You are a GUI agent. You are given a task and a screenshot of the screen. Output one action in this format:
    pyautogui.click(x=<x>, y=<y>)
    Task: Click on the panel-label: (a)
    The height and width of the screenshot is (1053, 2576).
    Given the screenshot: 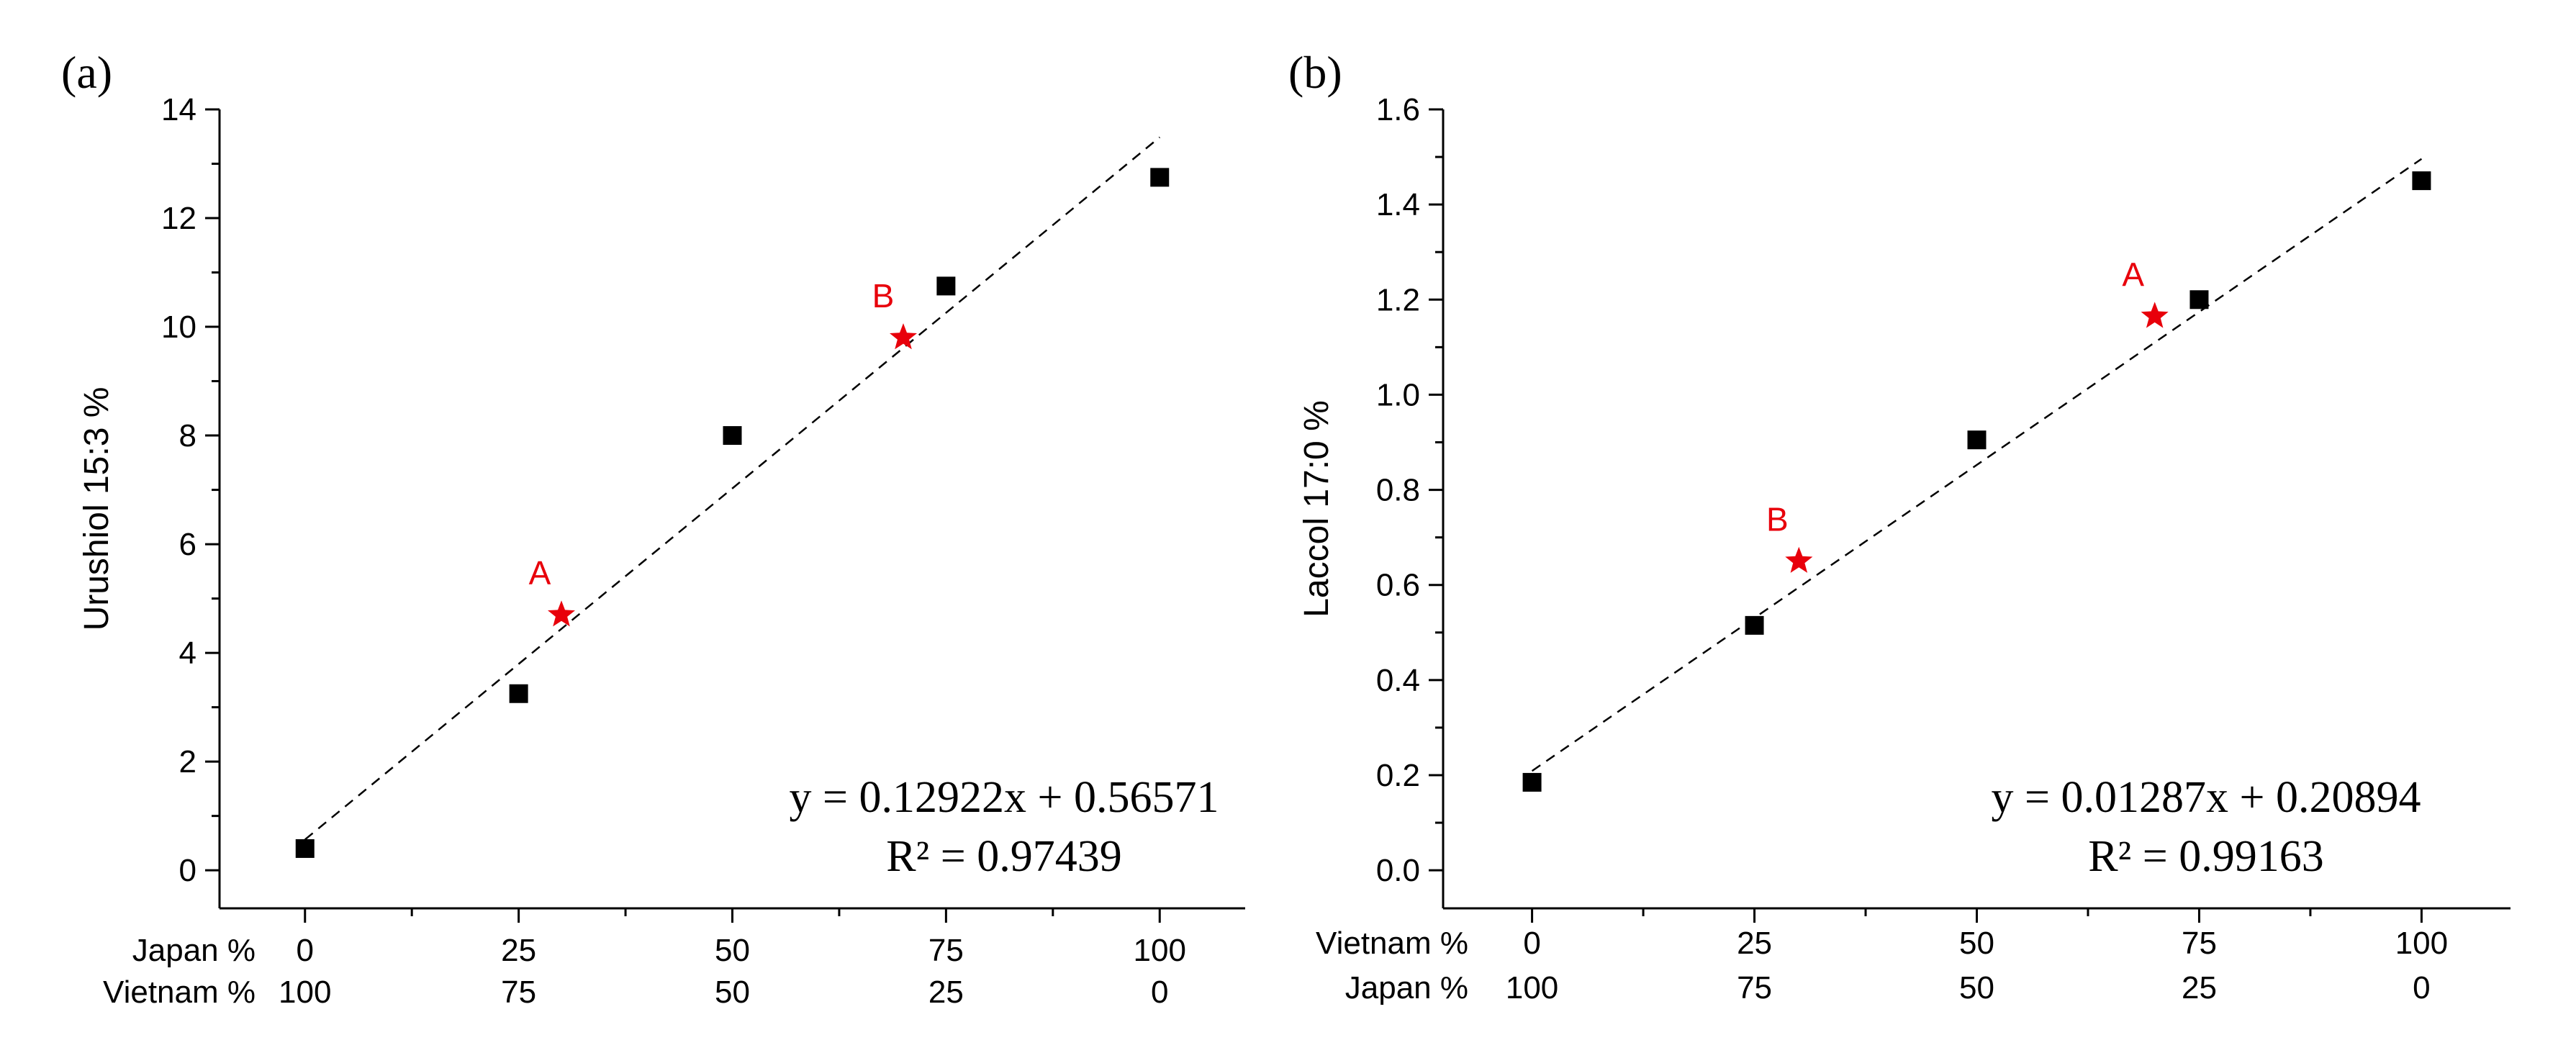 What is the action you would take?
    pyautogui.click(x=87, y=72)
    